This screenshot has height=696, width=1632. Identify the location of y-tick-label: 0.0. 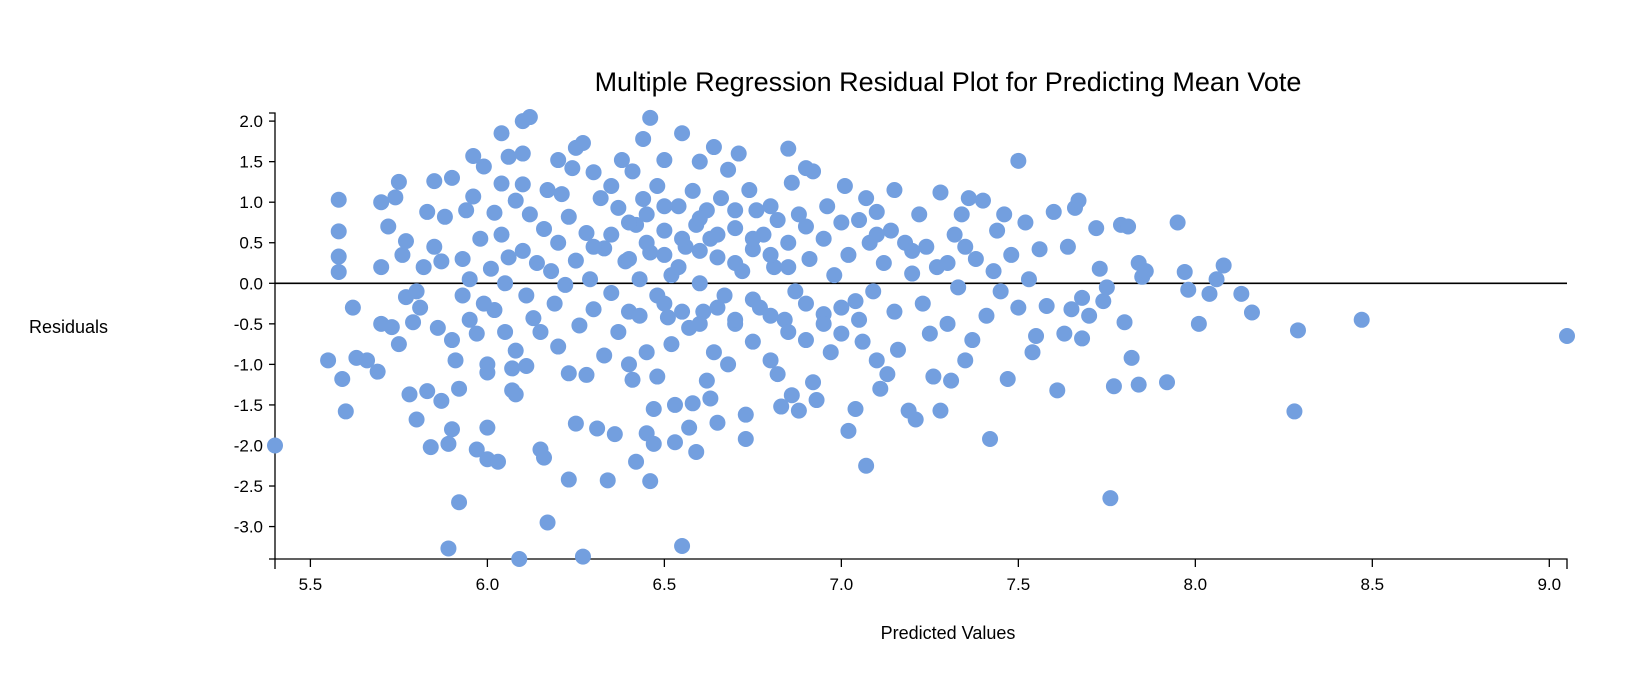
(251, 283).